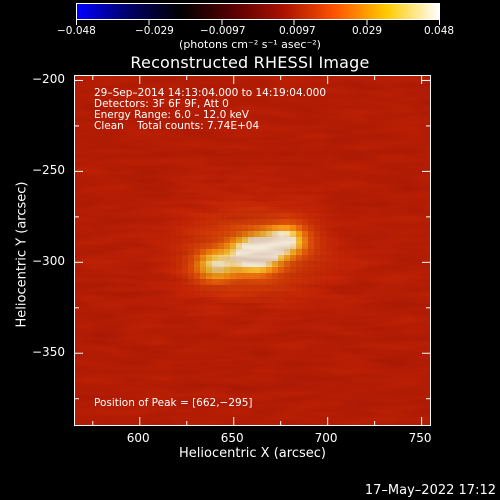 The width and height of the screenshot is (500, 500). Describe the element at coordinates (48, 79) in the screenshot. I see `y-tick-label: −200` at that location.